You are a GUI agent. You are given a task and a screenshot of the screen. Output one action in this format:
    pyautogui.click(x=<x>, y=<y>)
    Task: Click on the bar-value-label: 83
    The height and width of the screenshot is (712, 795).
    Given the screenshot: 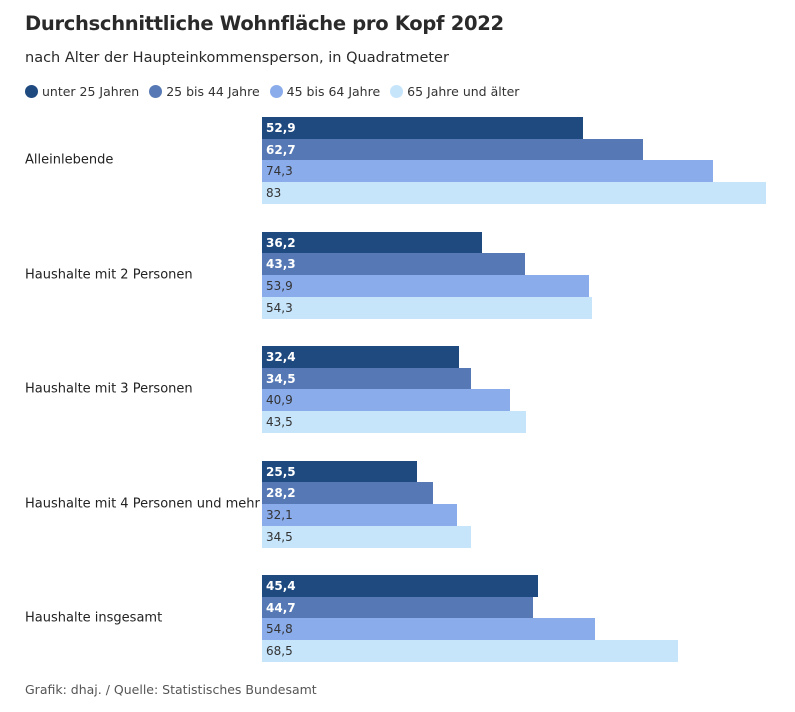 What is the action you would take?
    pyautogui.click(x=274, y=193)
    